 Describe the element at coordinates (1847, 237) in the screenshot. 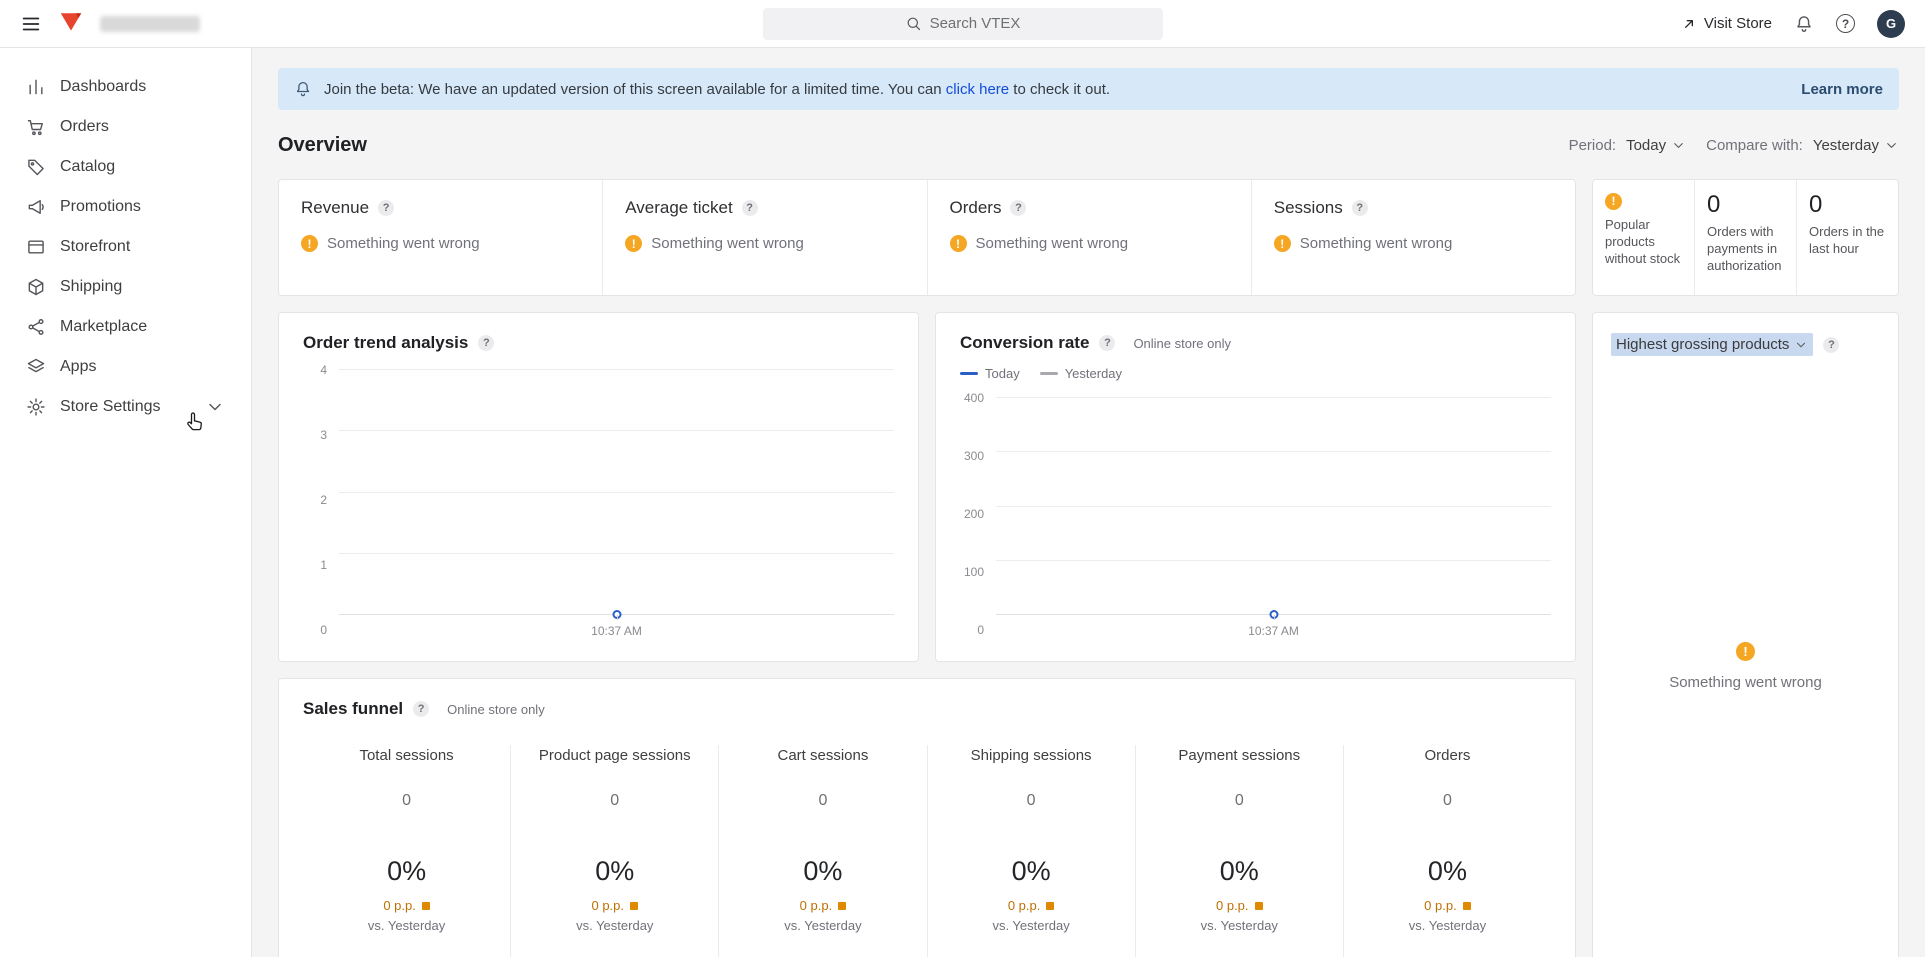

I see `quick-stat-orders-last-hour: 0 Orders in the last hour` at that location.